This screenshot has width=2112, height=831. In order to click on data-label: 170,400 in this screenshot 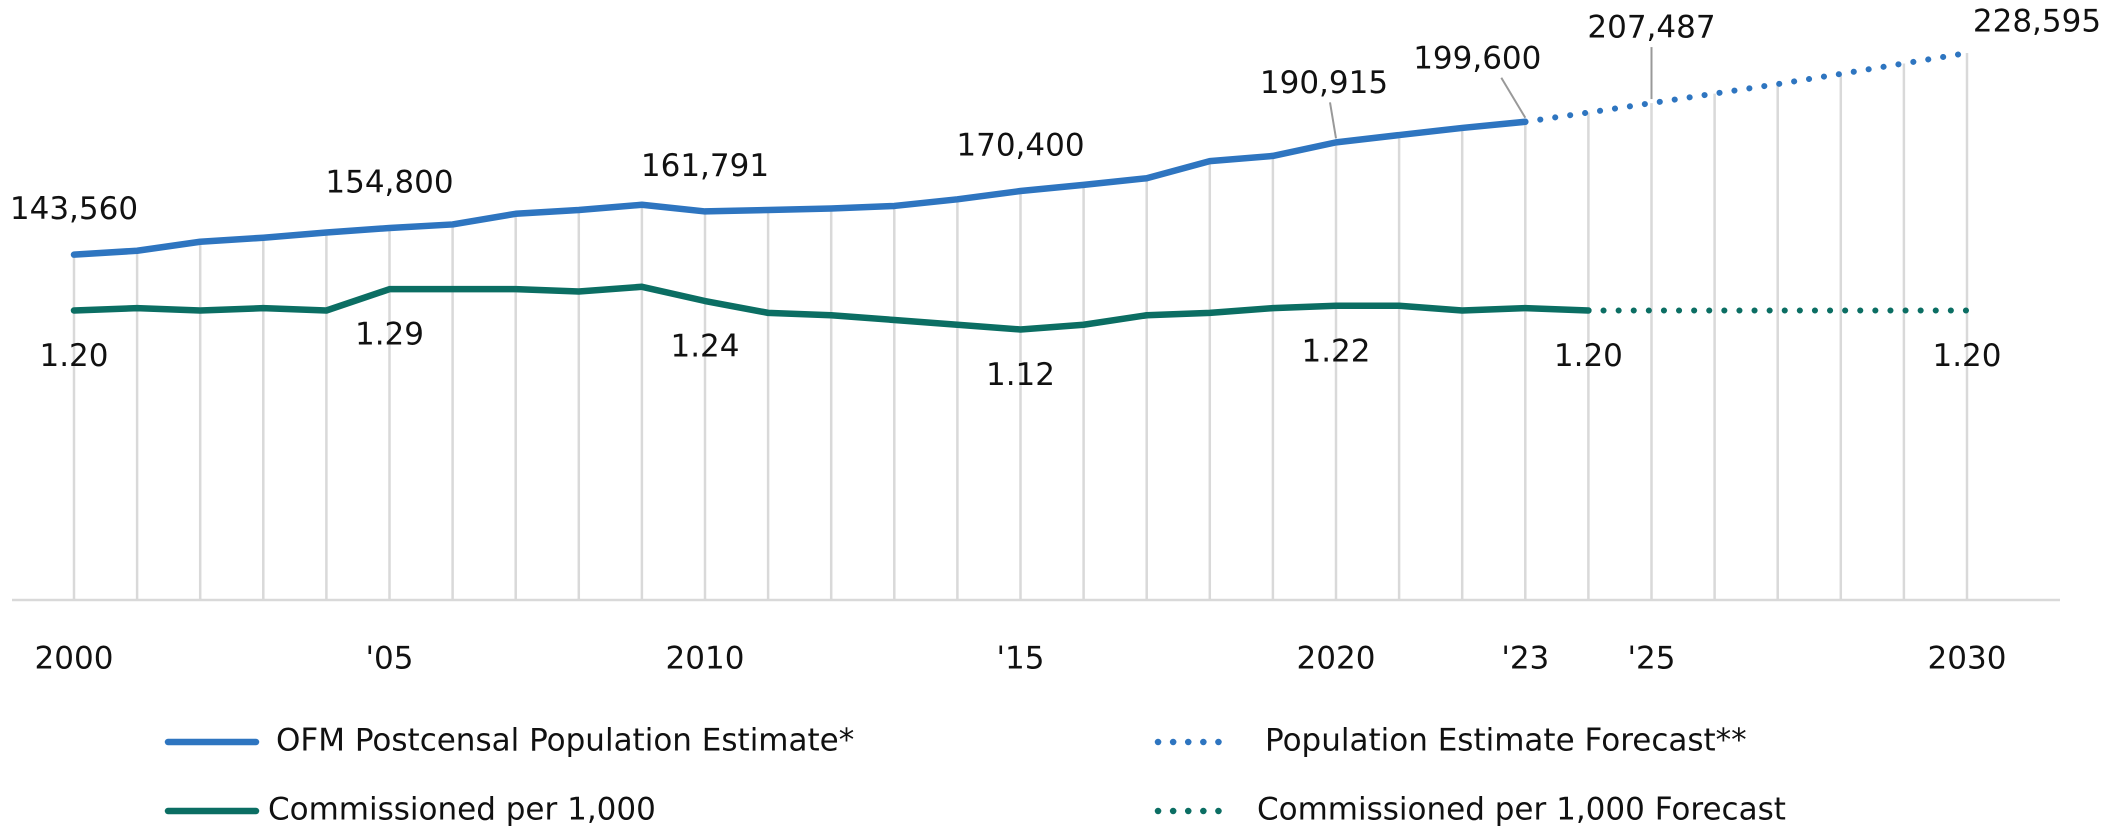, I will do `click(1020, 146)`.